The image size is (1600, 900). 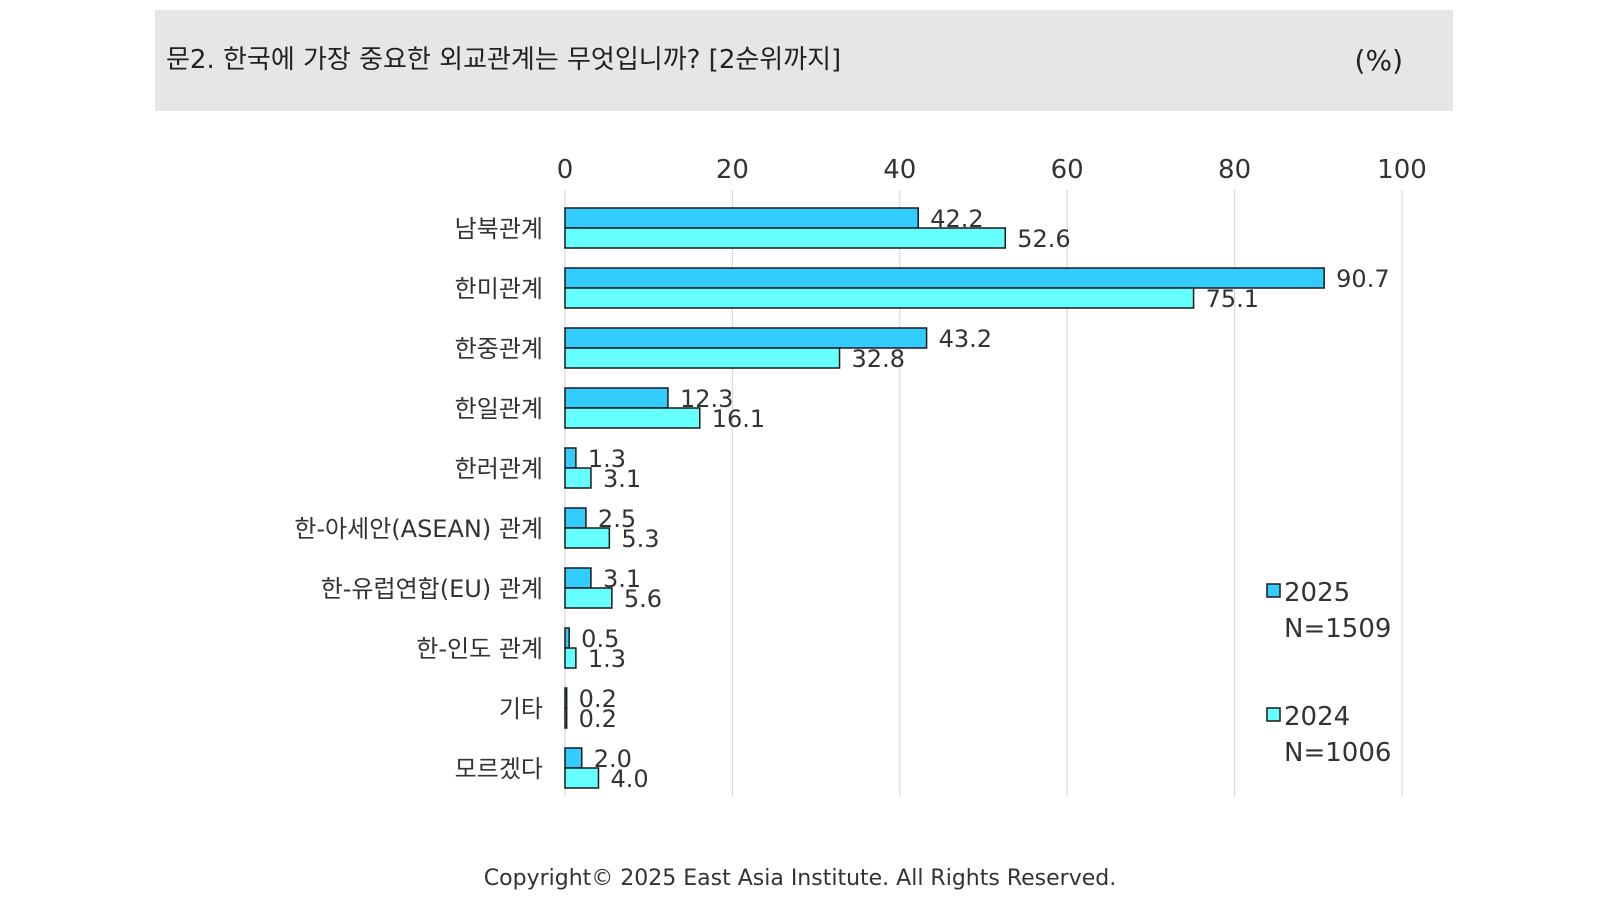 What do you see at coordinates (1273, 714) in the screenshot?
I see `legend-swatch-2024` at bounding box center [1273, 714].